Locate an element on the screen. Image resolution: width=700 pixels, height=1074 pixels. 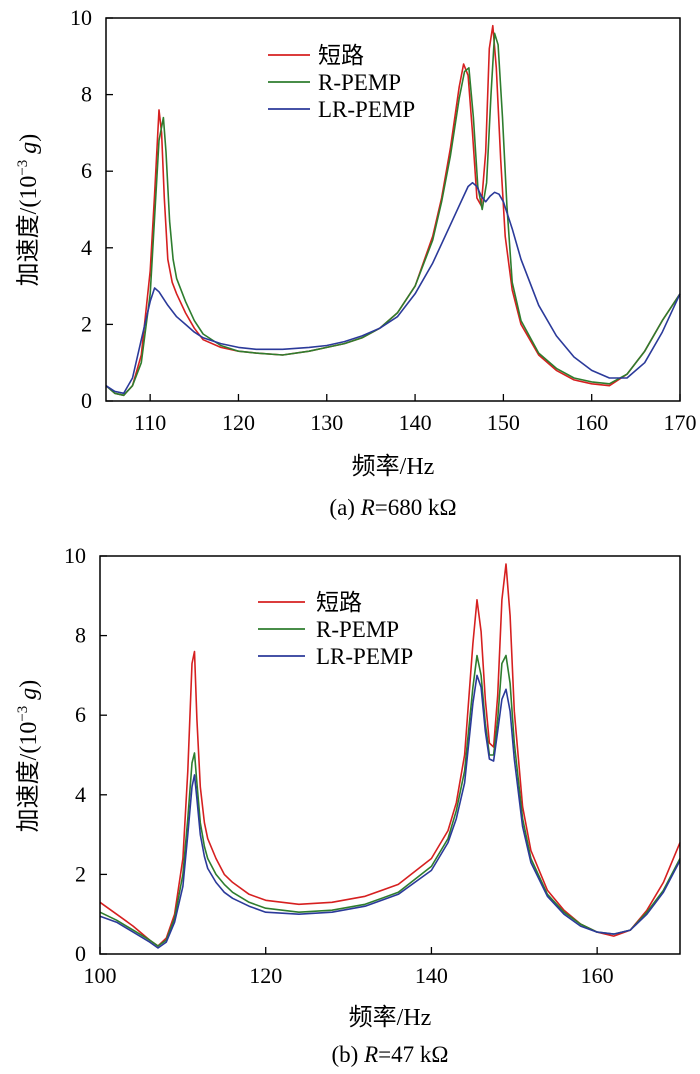
y-axis-title-a: 加速度/(10−3 g) is located at coordinates (28, 210).